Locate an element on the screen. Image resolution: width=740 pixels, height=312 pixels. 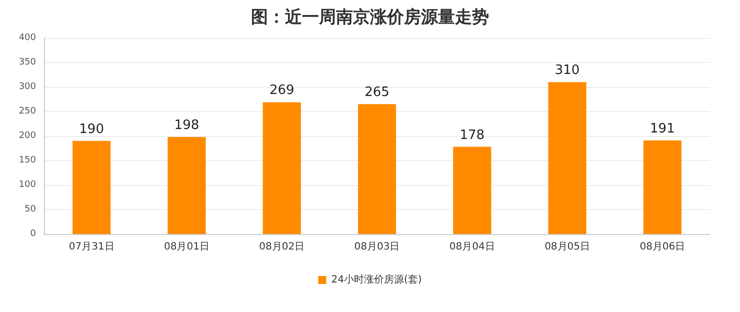
y-tick-label: 50 is located at coordinates (30, 209).